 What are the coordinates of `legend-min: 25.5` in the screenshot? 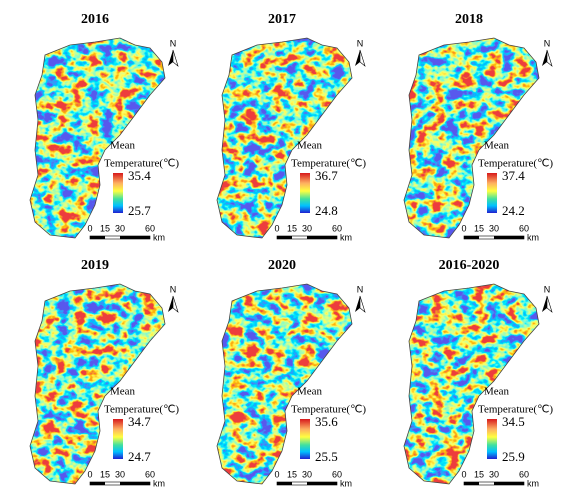 It's located at (326, 456).